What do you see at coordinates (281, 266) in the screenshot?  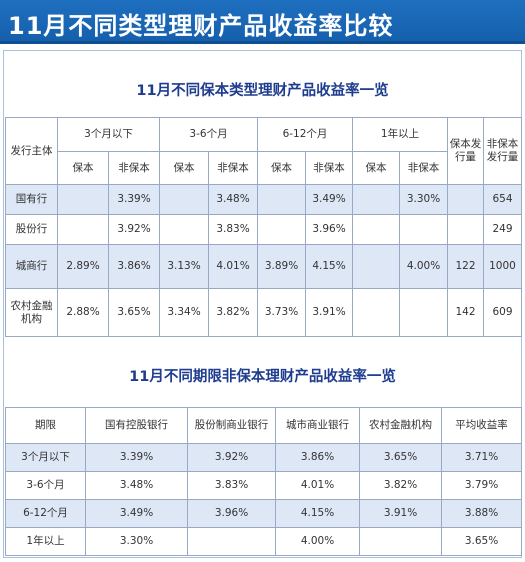 I see `data-cell: 3.89%` at bounding box center [281, 266].